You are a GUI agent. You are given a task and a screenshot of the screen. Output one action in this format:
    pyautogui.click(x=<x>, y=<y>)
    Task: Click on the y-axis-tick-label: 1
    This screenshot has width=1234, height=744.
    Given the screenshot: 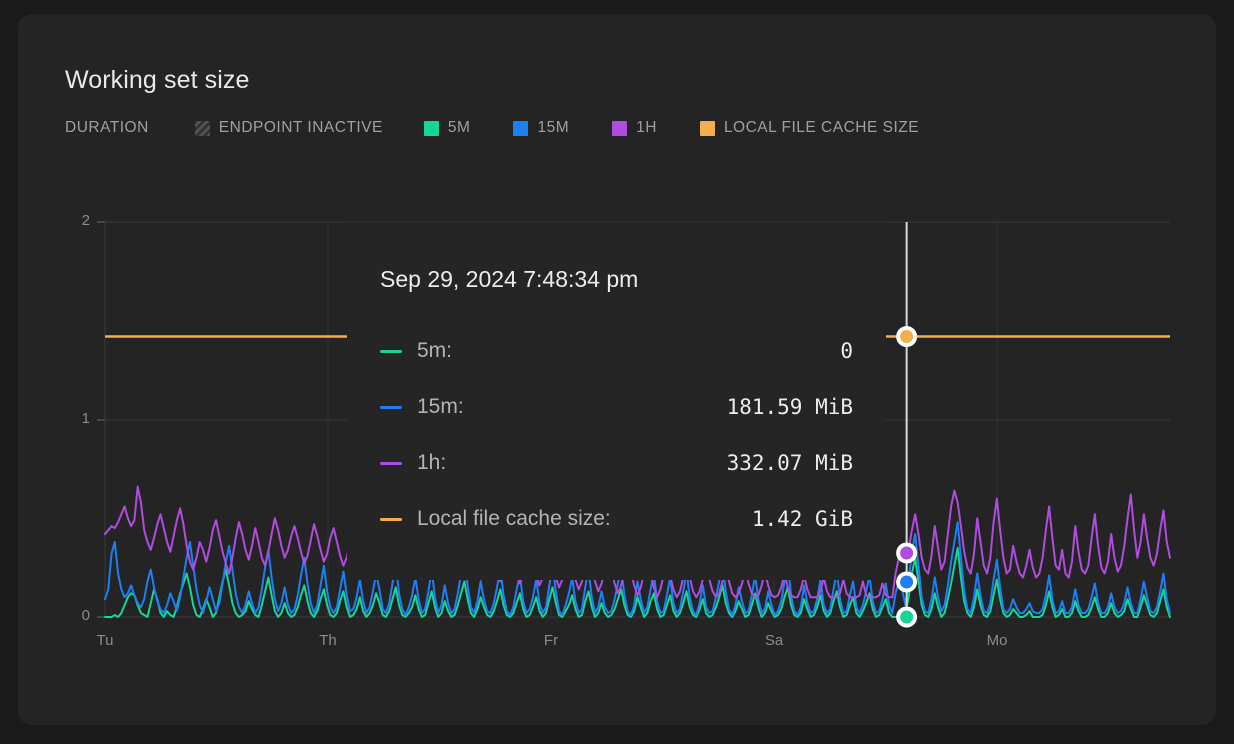 What is the action you would take?
    pyautogui.click(x=85, y=418)
    